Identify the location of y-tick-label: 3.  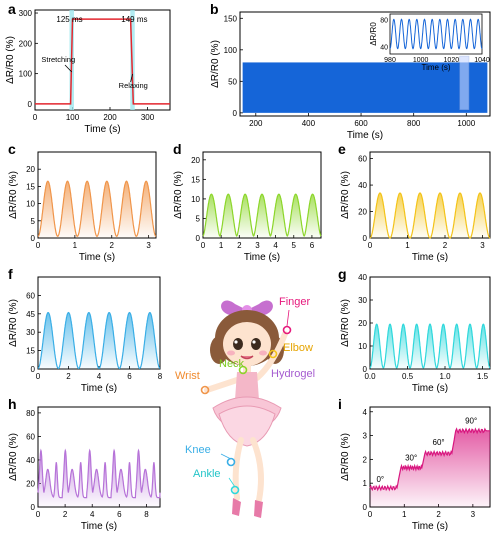
(365, 436).